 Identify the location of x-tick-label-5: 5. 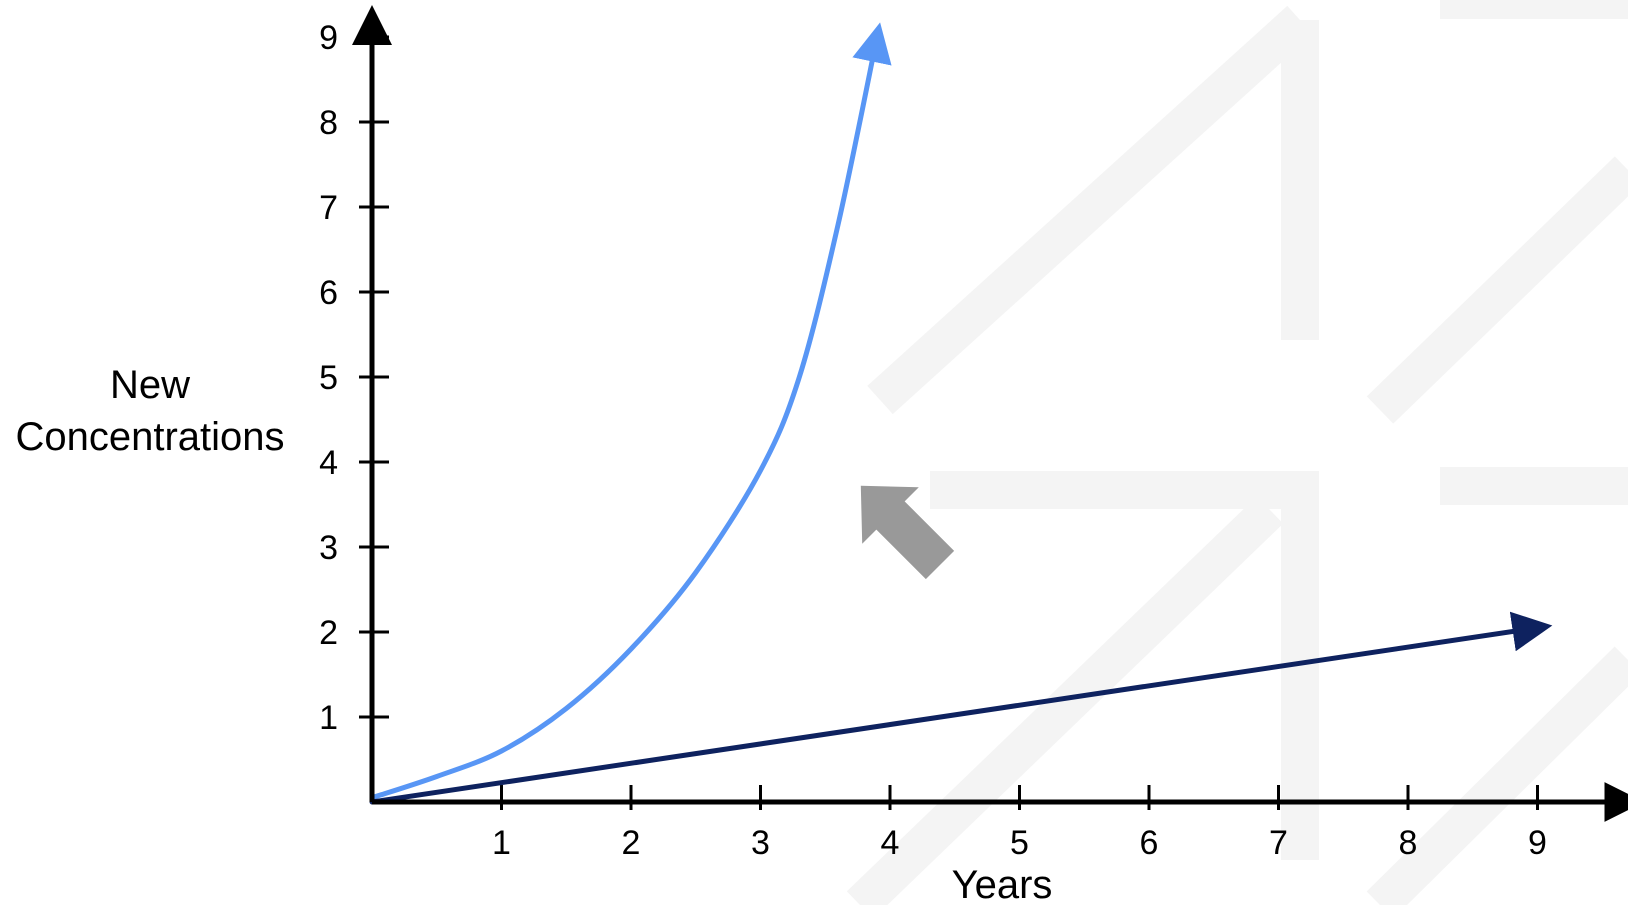
(1019, 843).